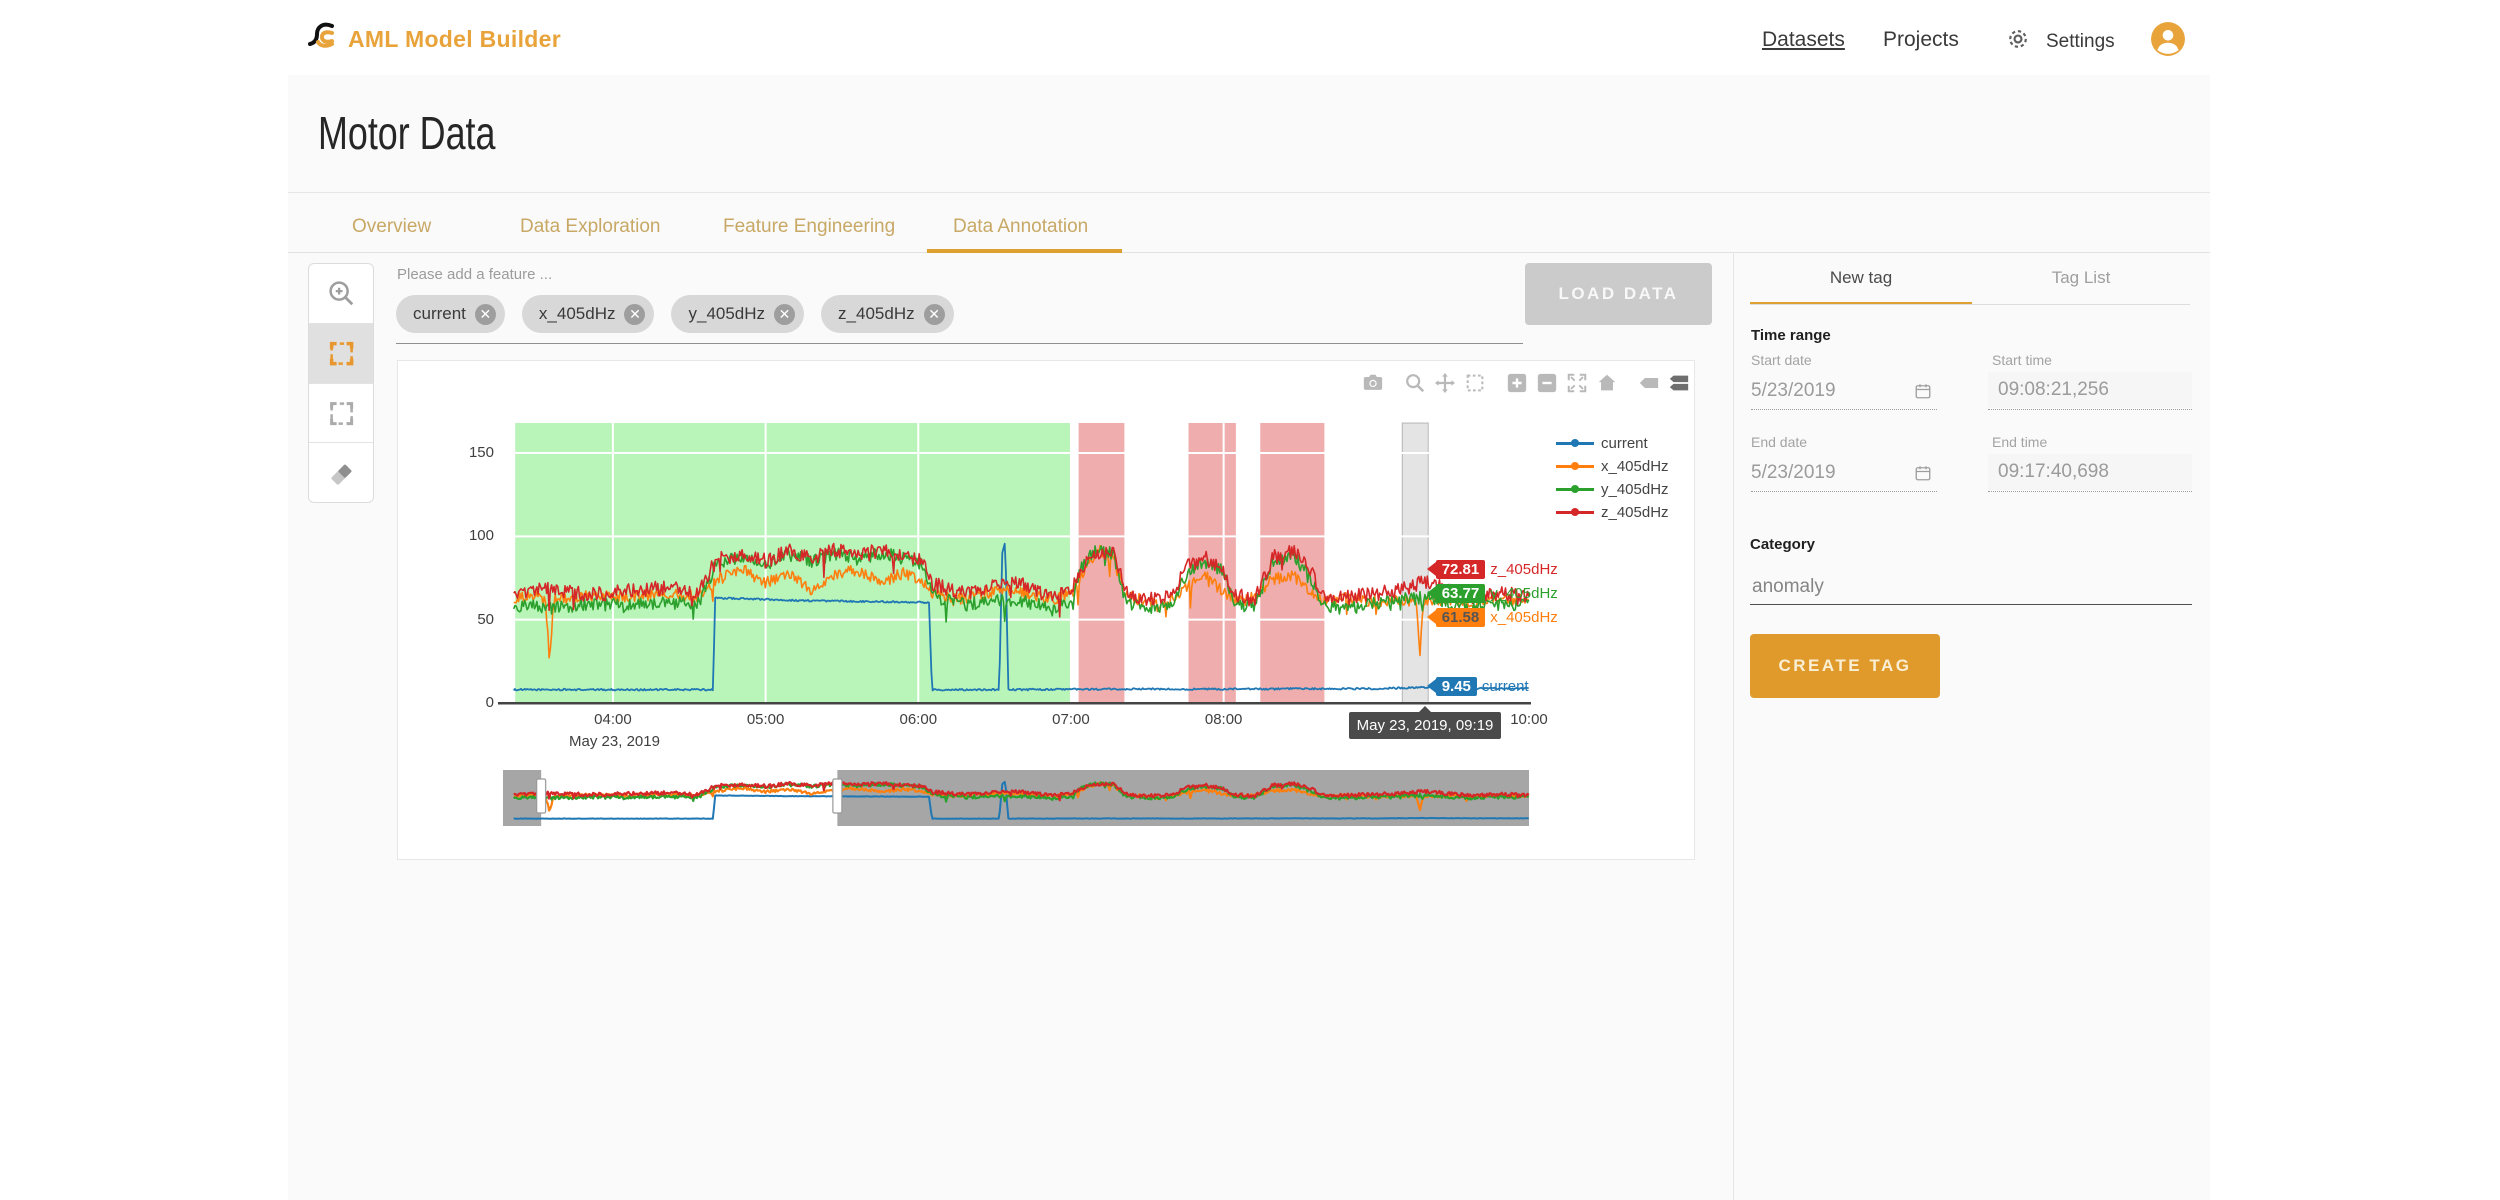 The height and width of the screenshot is (1200, 2500). What do you see at coordinates (481, 452) in the screenshot?
I see `y-tick-150: 150` at bounding box center [481, 452].